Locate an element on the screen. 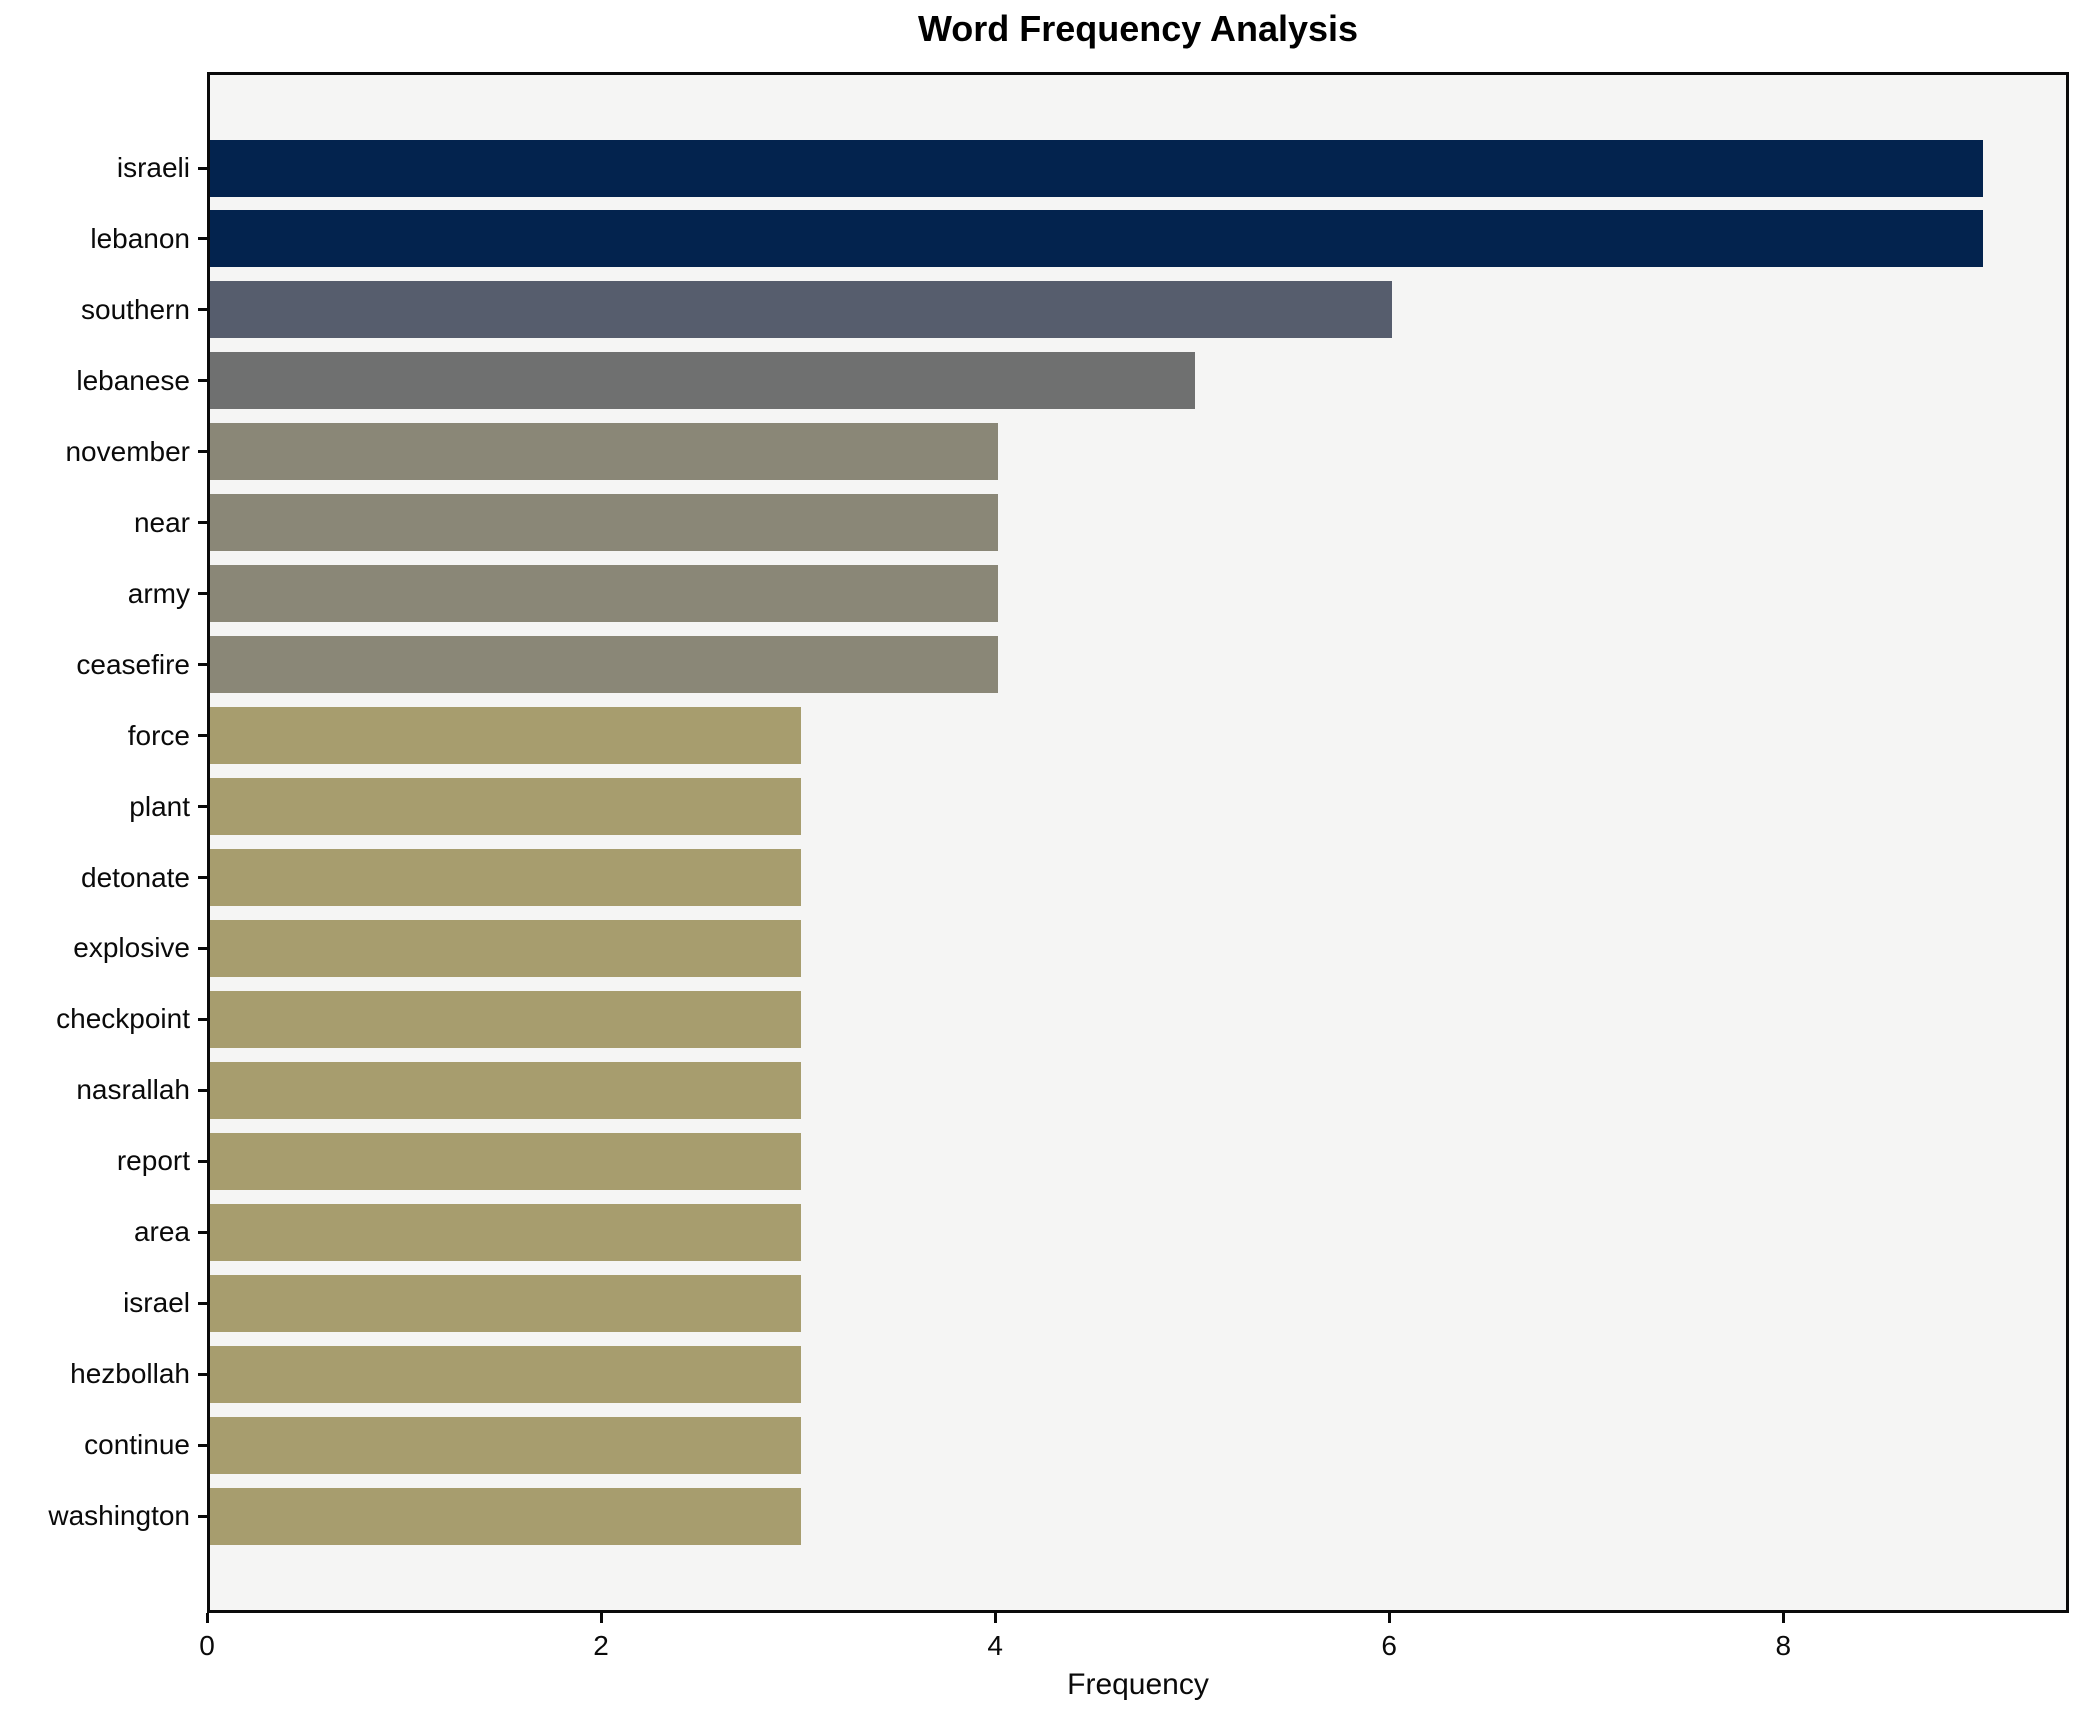  y-tick-label-lebanon: lebanon is located at coordinates (140, 238).